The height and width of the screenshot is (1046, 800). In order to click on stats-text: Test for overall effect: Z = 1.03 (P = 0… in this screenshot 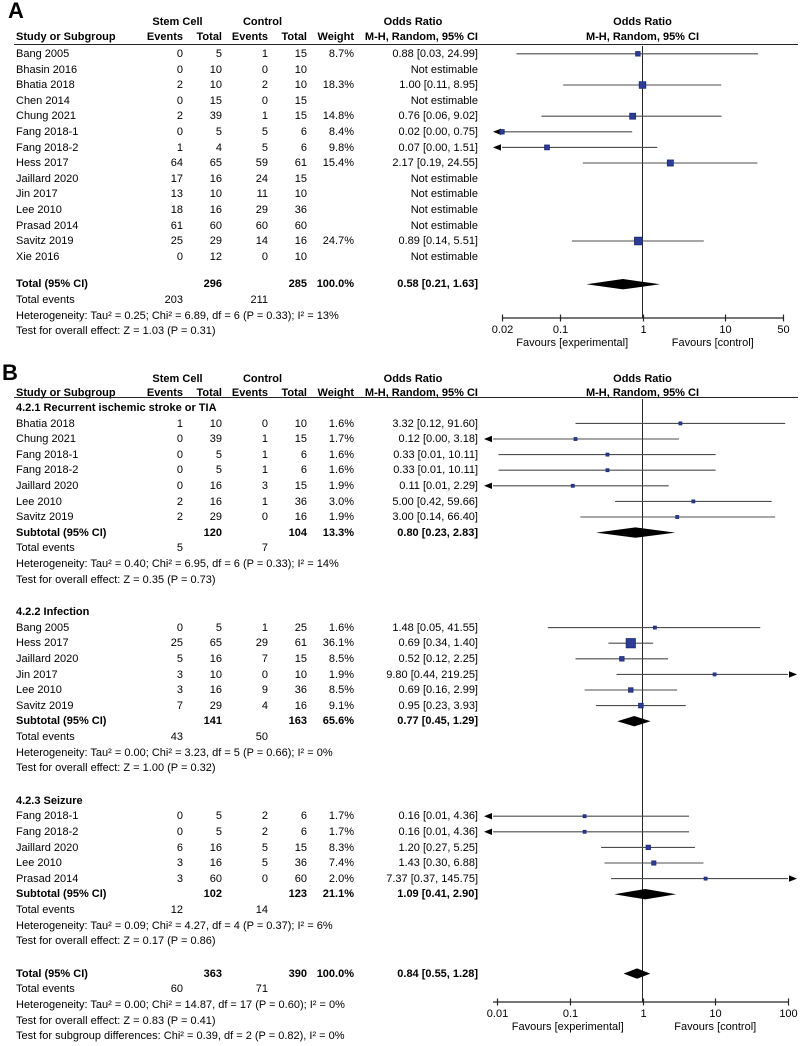, I will do `click(116, 331)`.